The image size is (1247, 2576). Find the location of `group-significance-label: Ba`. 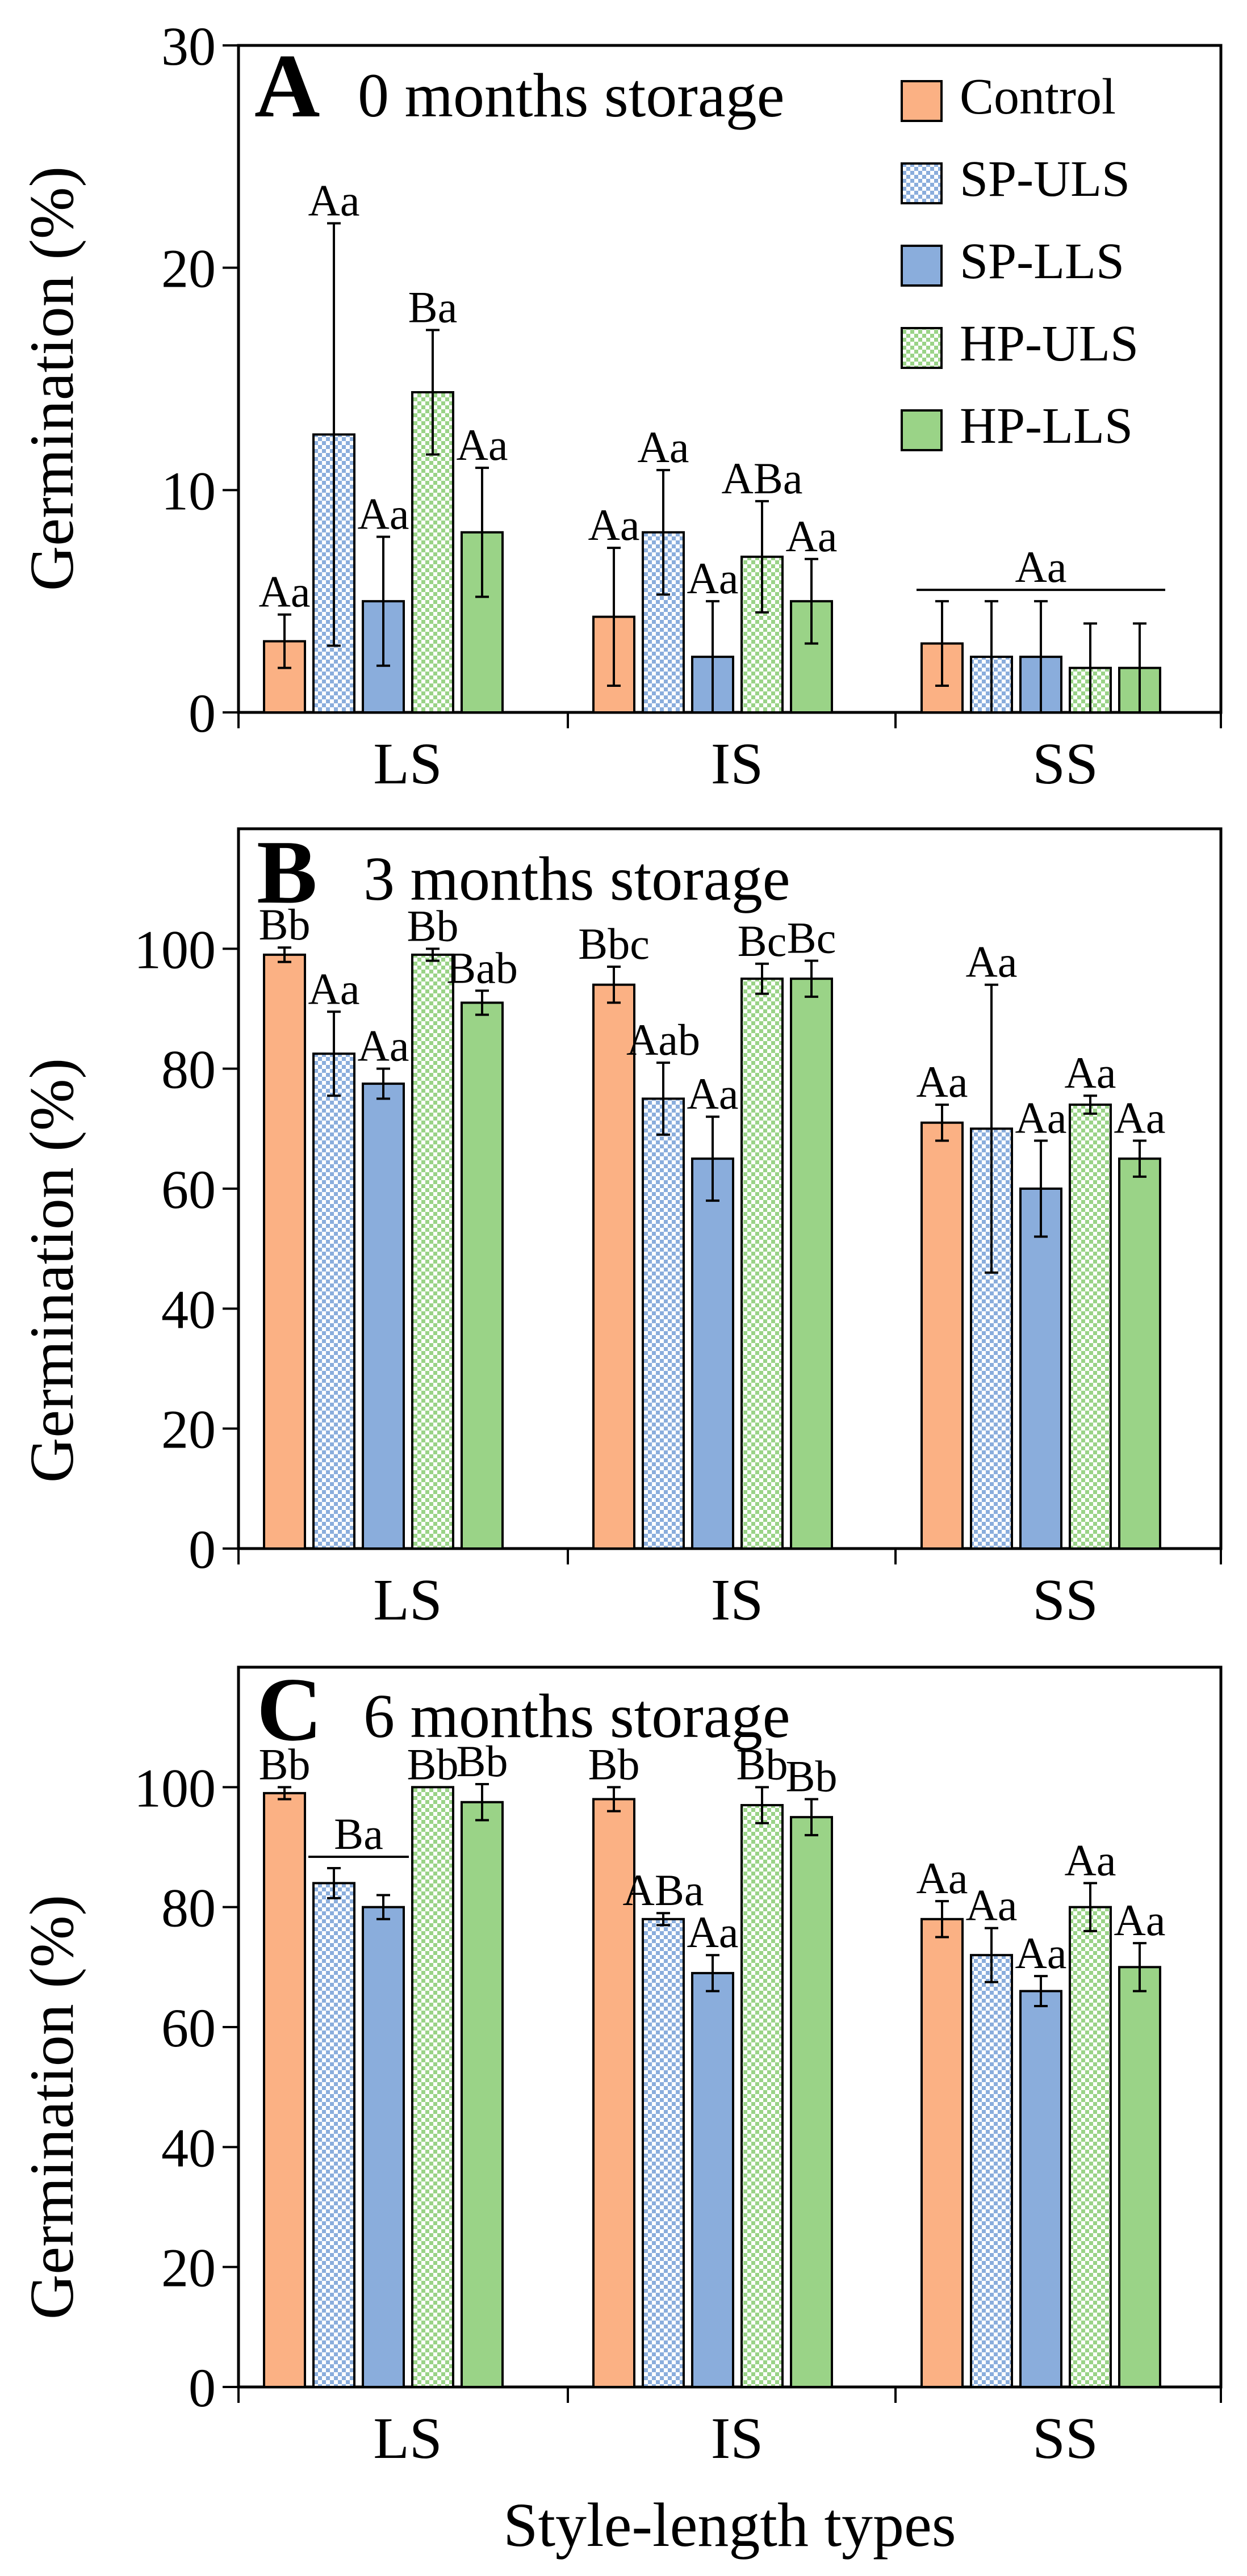

group-significance-label: Ba is located at coordinates (358, 1833).